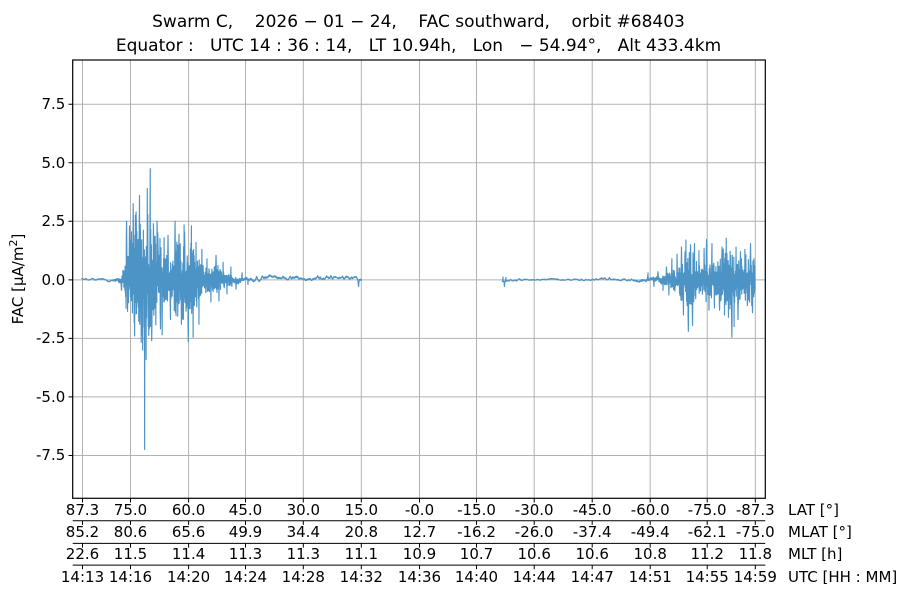 Image resolution: width=900 pixels, height=600 pixels. I want to click on x-tick-label-row2-10: 10.8, so click(650, 553).